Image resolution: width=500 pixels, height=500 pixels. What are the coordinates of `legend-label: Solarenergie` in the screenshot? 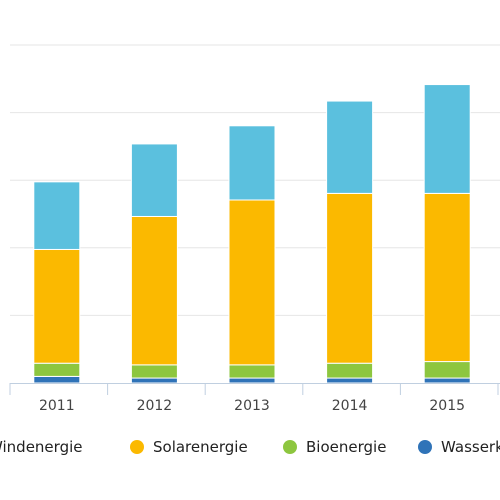 It's located at (200, 447).